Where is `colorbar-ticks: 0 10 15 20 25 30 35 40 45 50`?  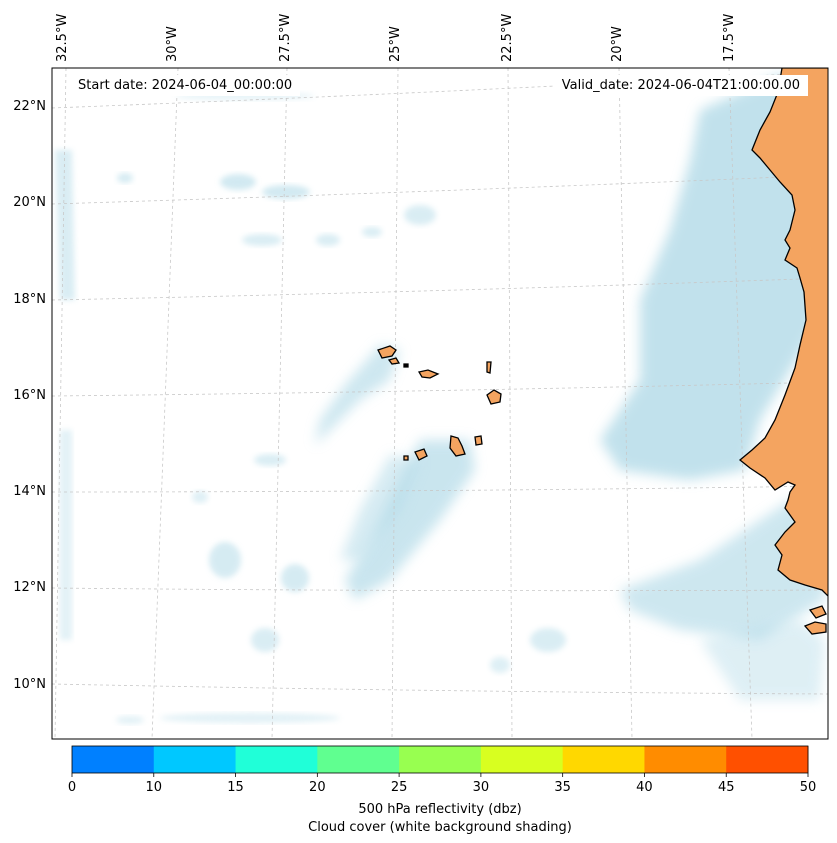
colorbar-ticks: 0 10 15 20 25 30 35 40 45 50 is located at coordinates (442, 784).